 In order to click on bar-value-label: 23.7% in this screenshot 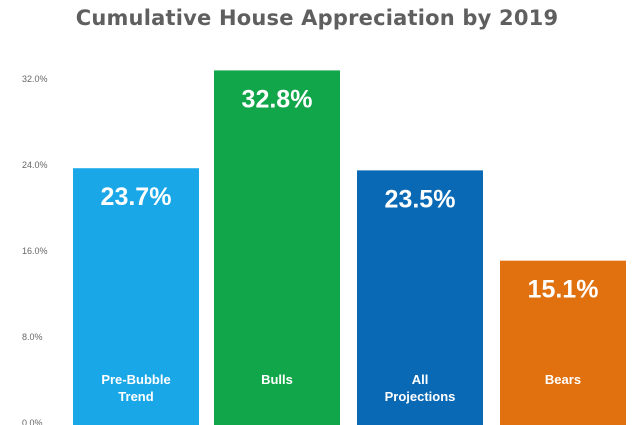, I will do `click(136, 197)`.